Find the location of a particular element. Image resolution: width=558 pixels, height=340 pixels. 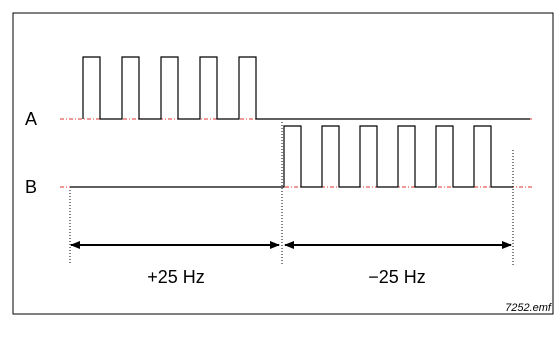

file-caption: 7252.emf is located at coordinates (528, 308).